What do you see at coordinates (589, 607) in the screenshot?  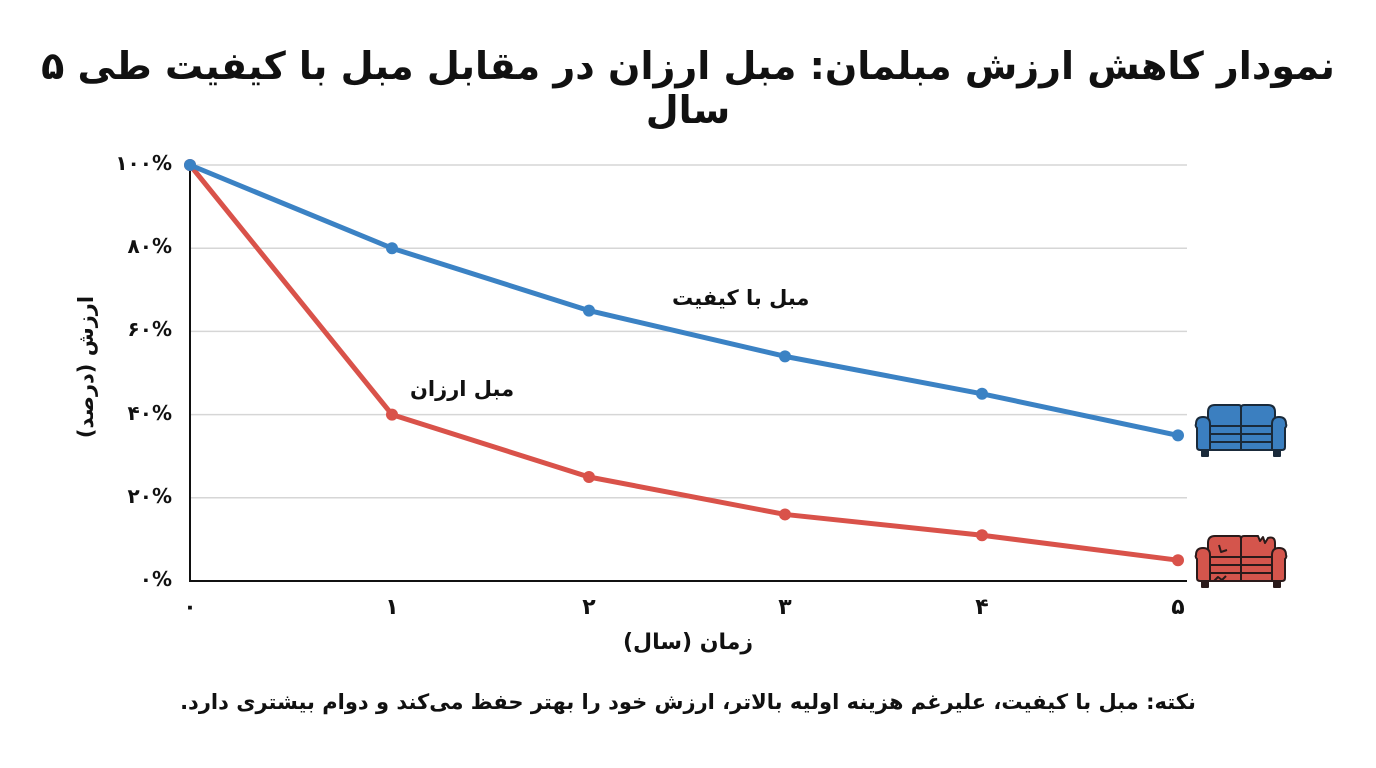 I see `x-tick-label: ۲` at bounding box center [589, 607].